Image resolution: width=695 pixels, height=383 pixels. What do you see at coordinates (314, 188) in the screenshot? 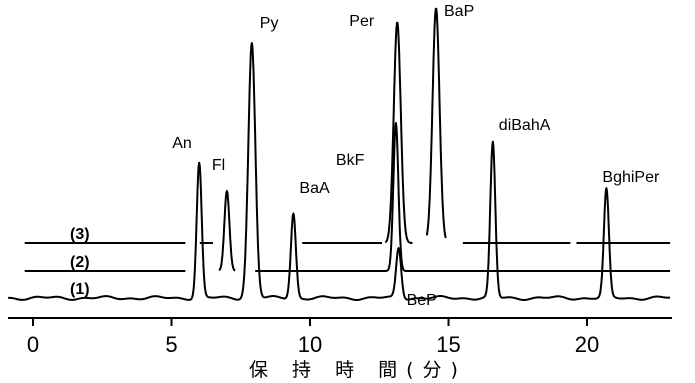
I see `peak-label: BaA` at bounding box center [314, 188].